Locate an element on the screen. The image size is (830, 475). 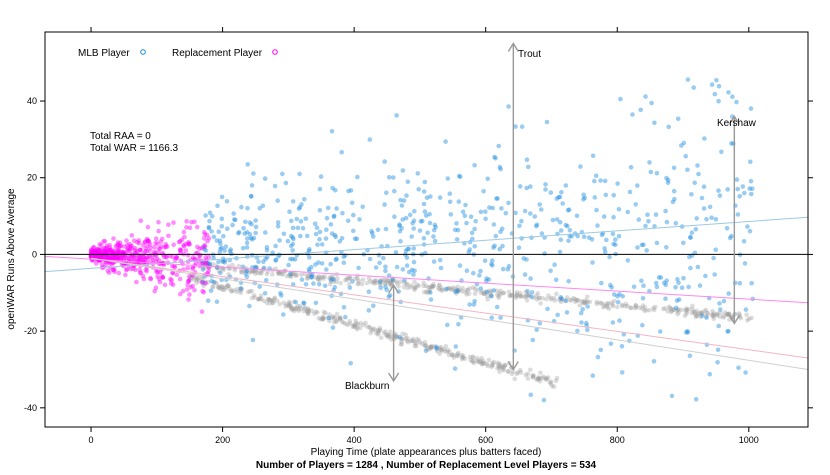
x-tick-label: 800 is located at coordinates (617, 440).